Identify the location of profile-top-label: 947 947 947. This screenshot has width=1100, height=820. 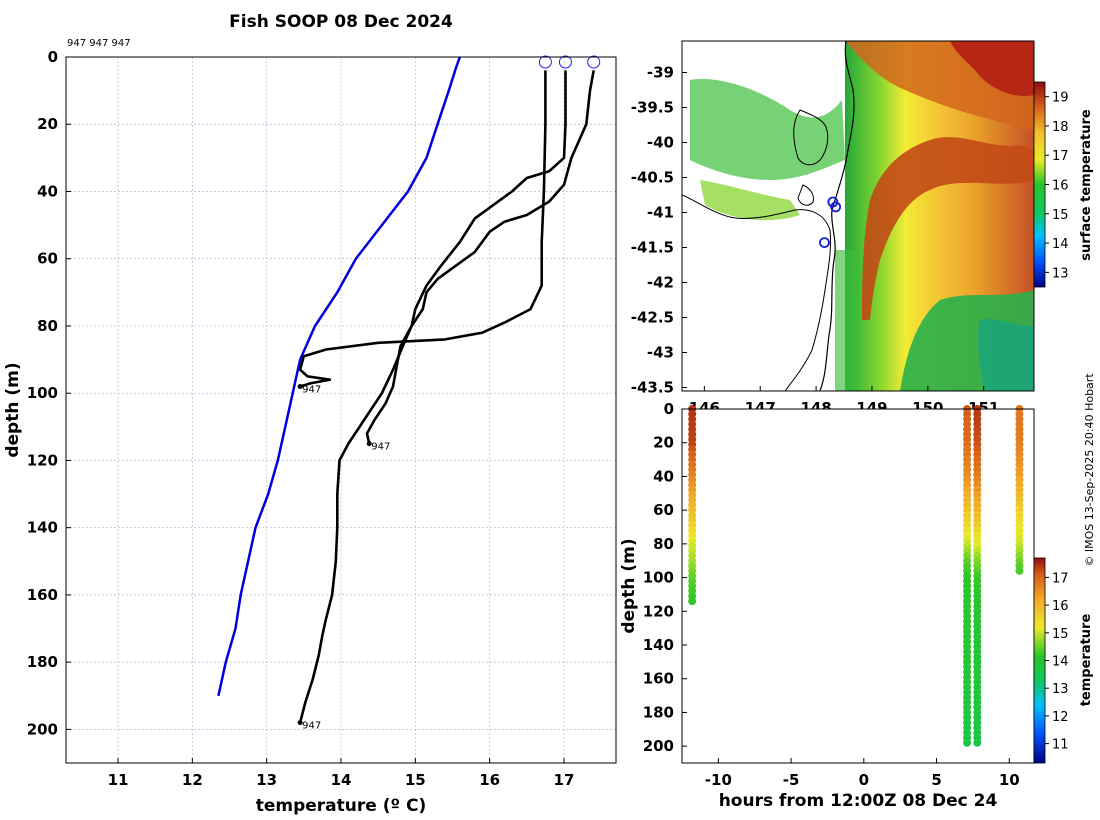
(99, 43).